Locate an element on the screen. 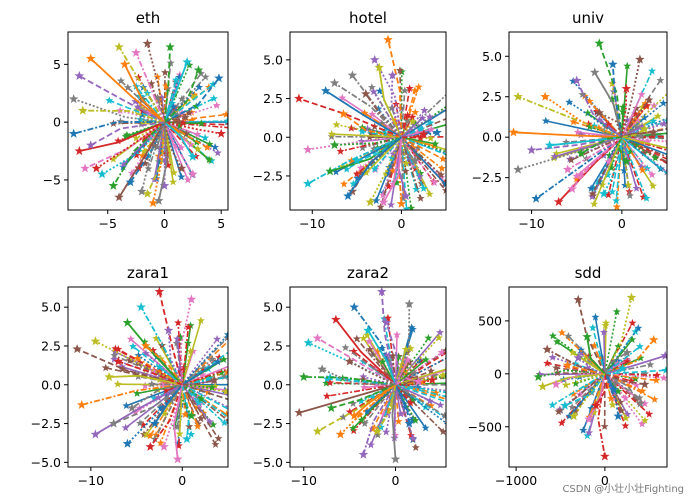 The image size is (692, 501). axes-frame is located at coordinates (148, 377).